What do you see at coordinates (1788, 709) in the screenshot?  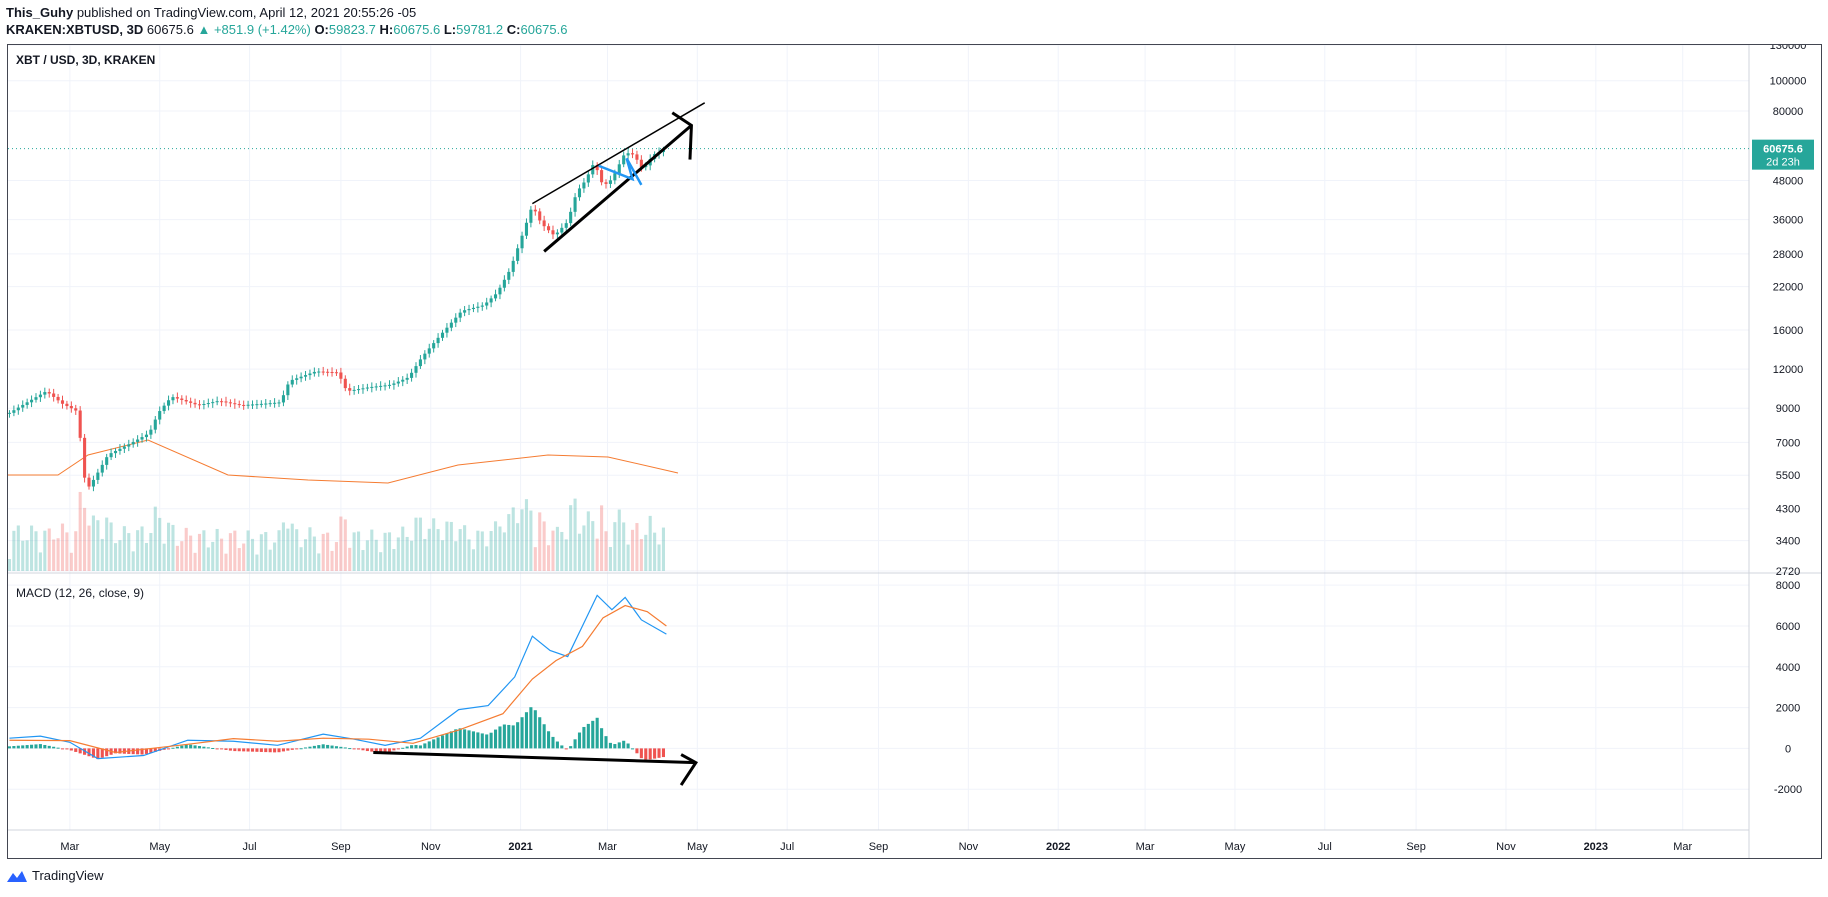 I see `macd-tick-label: 2000` at bounding box center [1788, 709].